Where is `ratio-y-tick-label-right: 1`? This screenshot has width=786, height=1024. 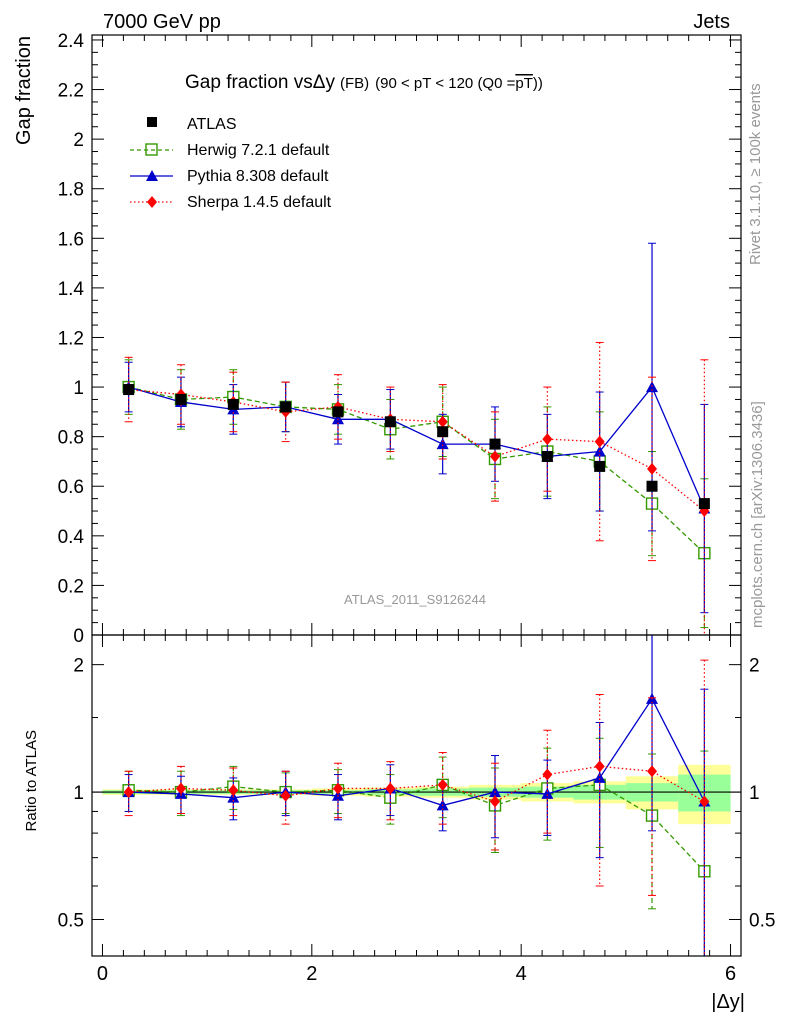 ratio-y-tick-label-right: 1 is located at coordinates (754, 793).